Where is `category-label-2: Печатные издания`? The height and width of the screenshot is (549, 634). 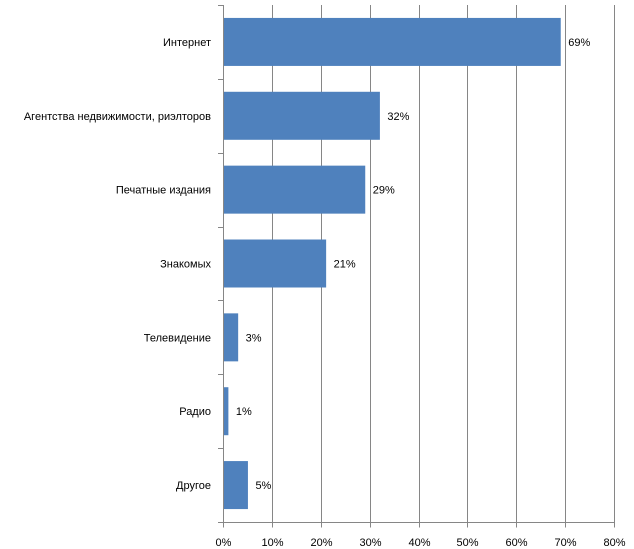 category-label-2: Печатные издания is located at coordinates (163, 191).